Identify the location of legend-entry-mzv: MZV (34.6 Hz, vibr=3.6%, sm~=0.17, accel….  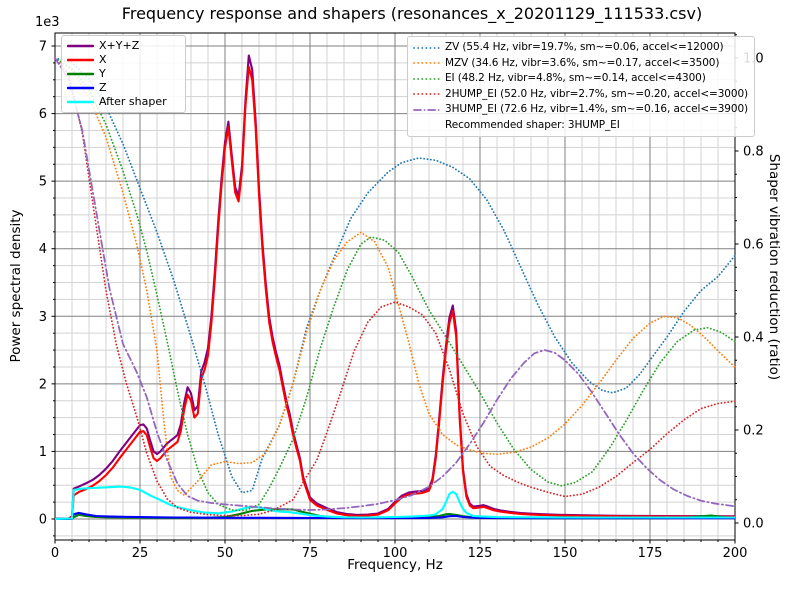
(580, 64).